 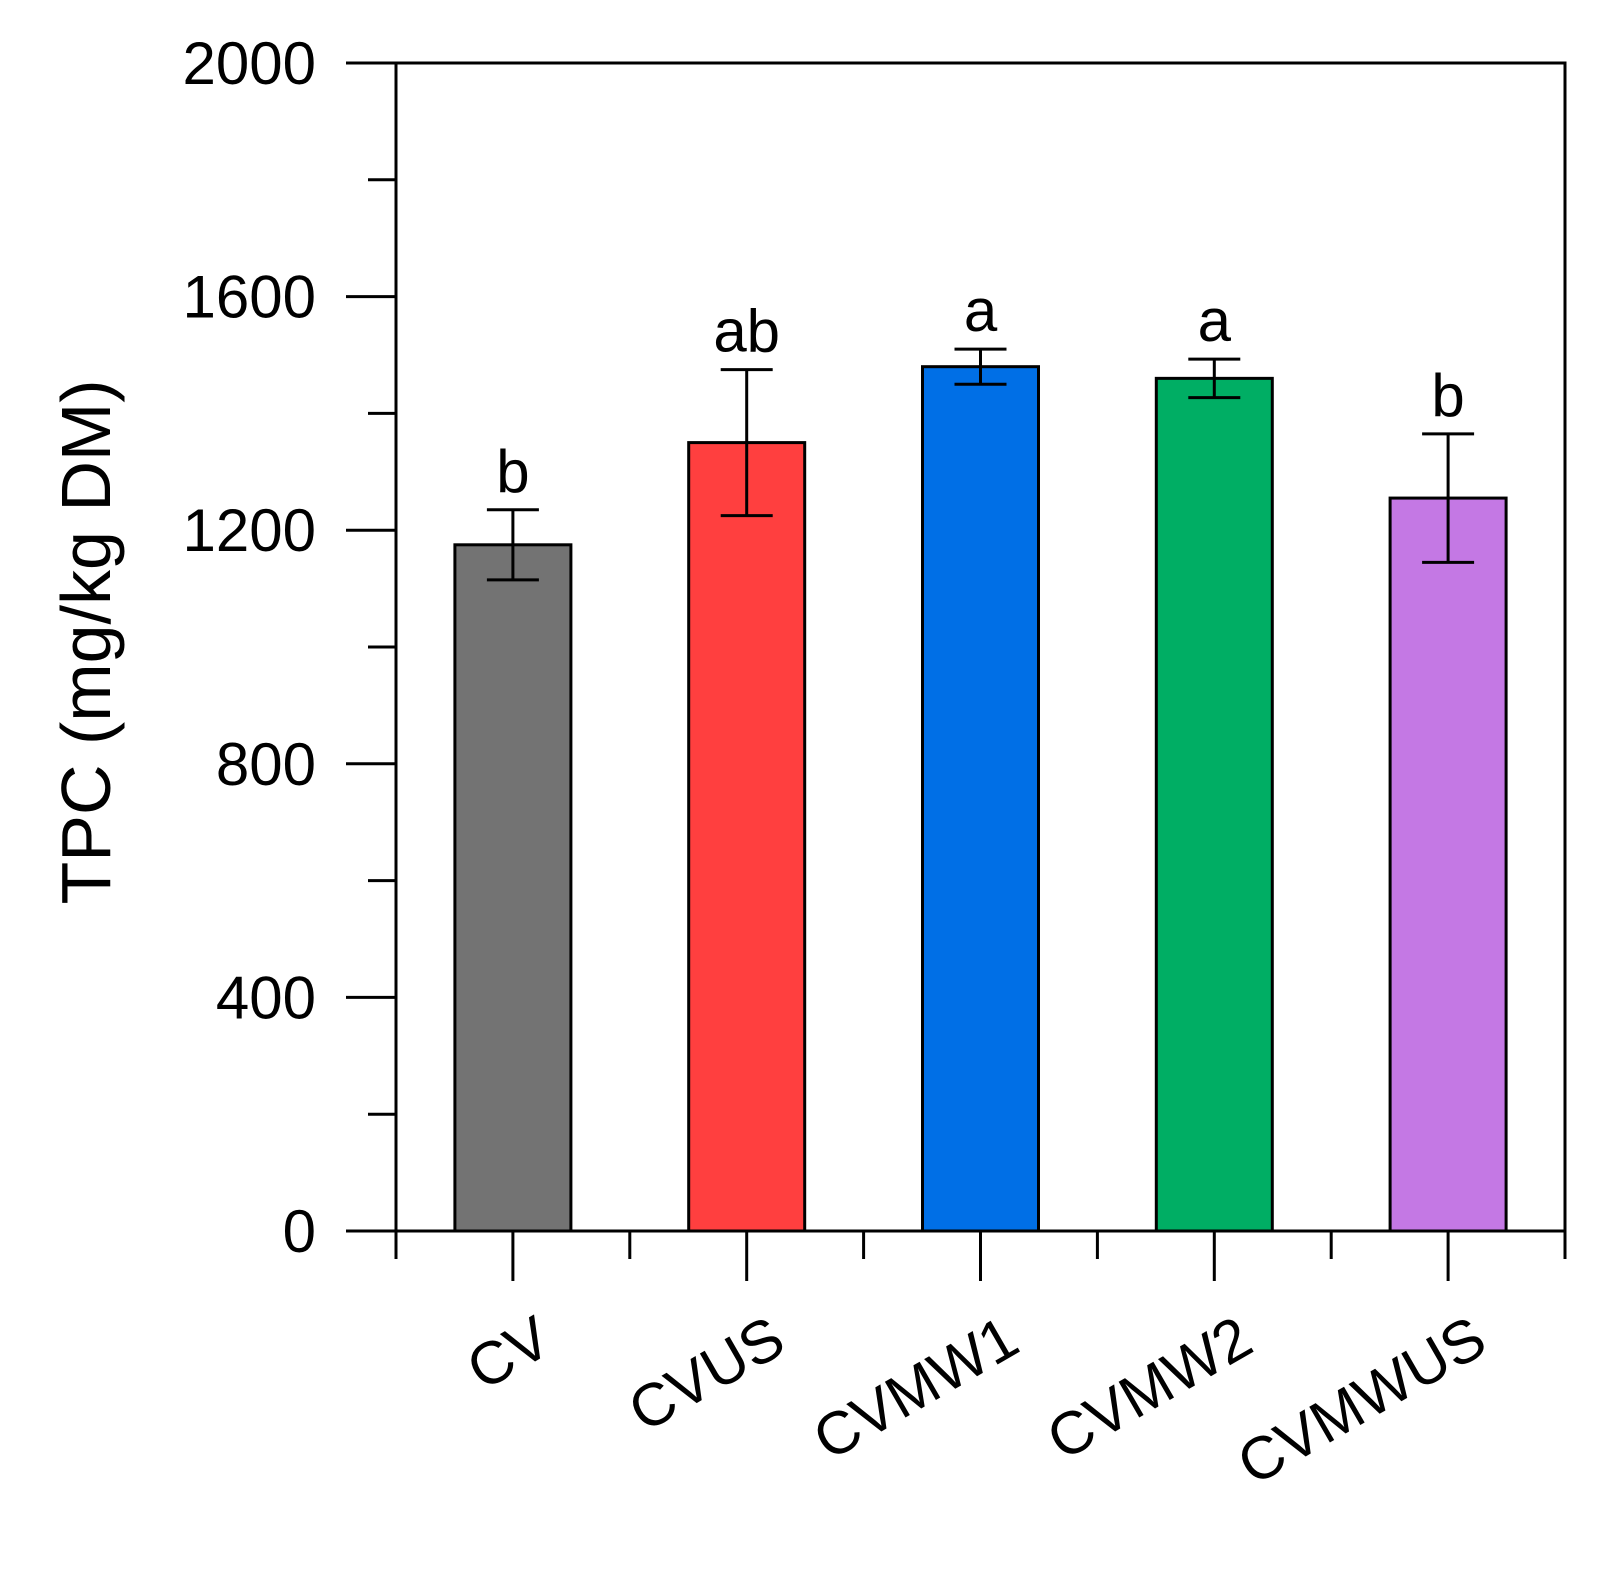 I want to click on error-bars-layer, so click(x=980, y=464).